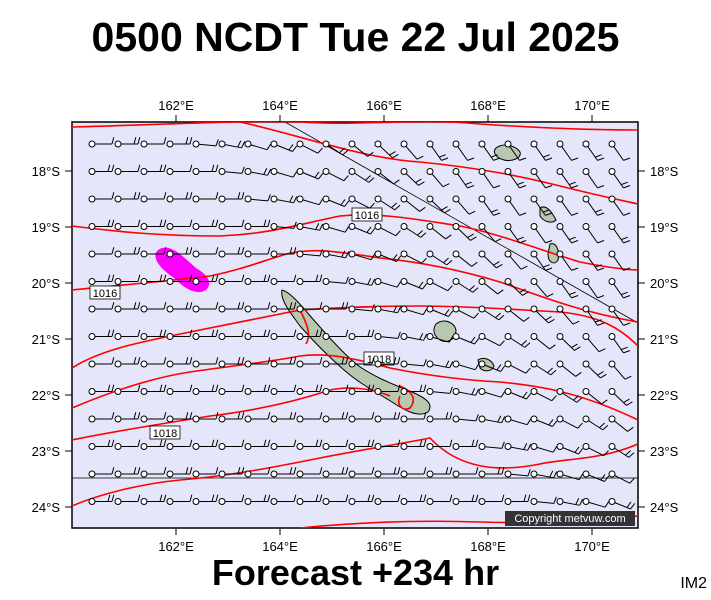 The height and width of the screenshot is (600, 711). I want to click on lon-label-bottom: 170°E, so click(592, 546).